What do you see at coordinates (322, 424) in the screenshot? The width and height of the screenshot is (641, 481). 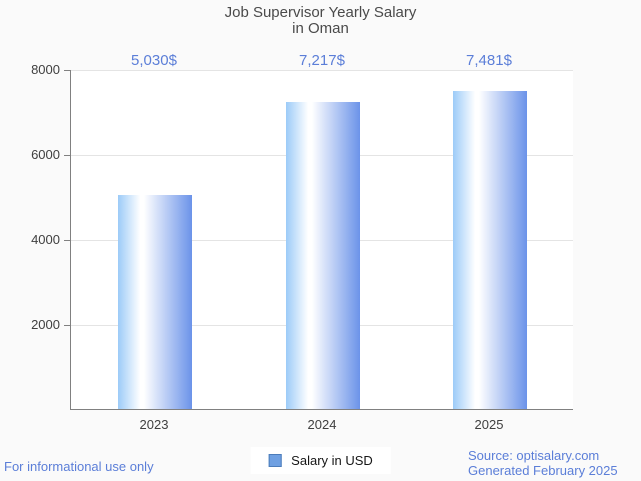 I see `x-tick-label: 2024` at bounding box center [322, 424].